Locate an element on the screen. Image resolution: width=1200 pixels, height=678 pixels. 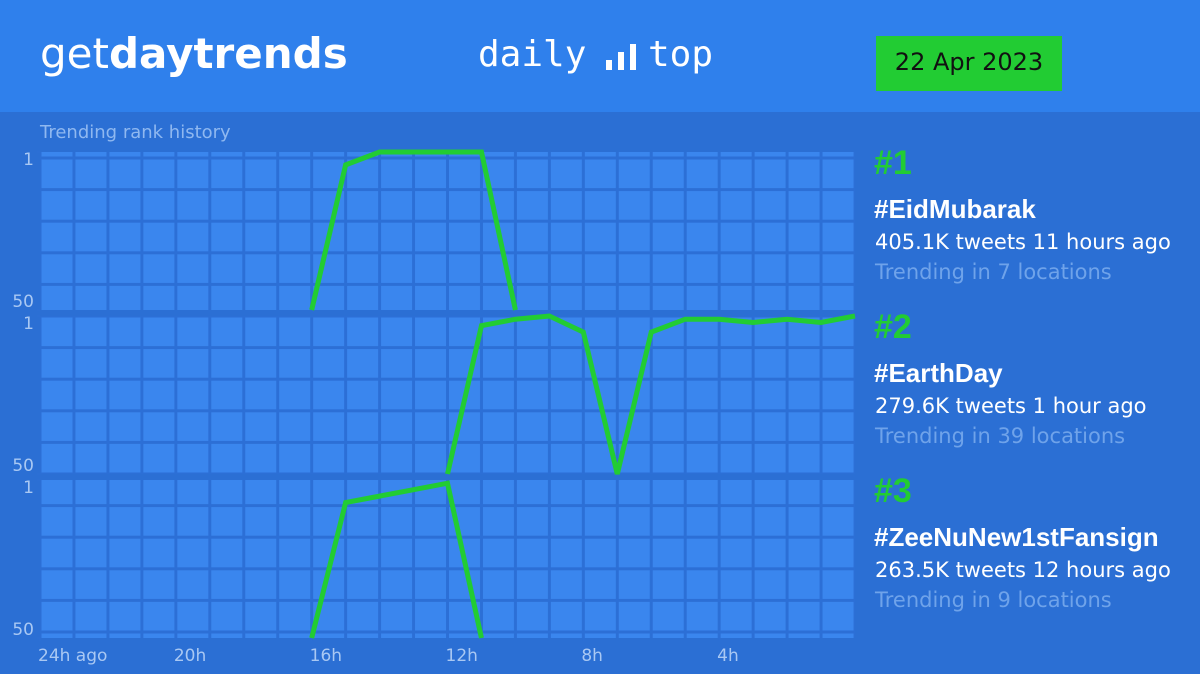
trend-stats: 279.6K tweets 1 hour ago is located at coordinates (1011, 406).